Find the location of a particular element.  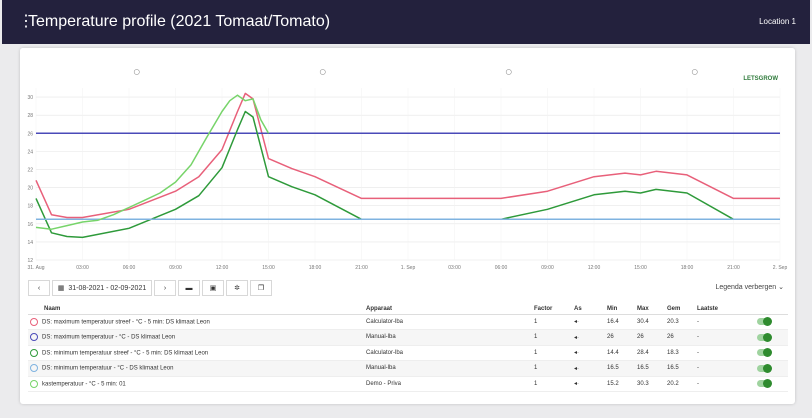

series-name: kastemperatuur - °C - 5 min: 01 is located at coordinates (84, 384).